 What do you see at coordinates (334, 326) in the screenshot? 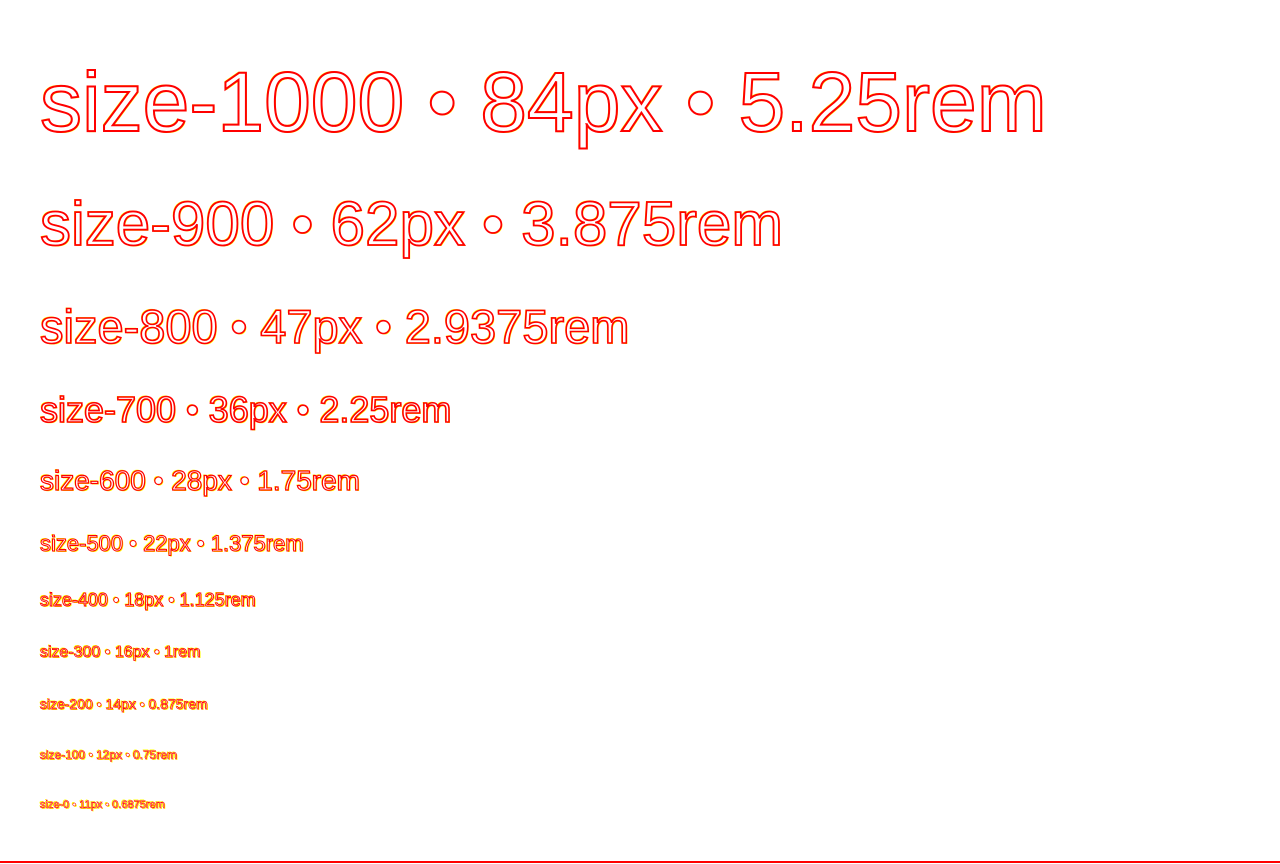
I see `type-sample-size-800: size-800 • 47px • 2.9375rem` at bounding box center [334, 326].